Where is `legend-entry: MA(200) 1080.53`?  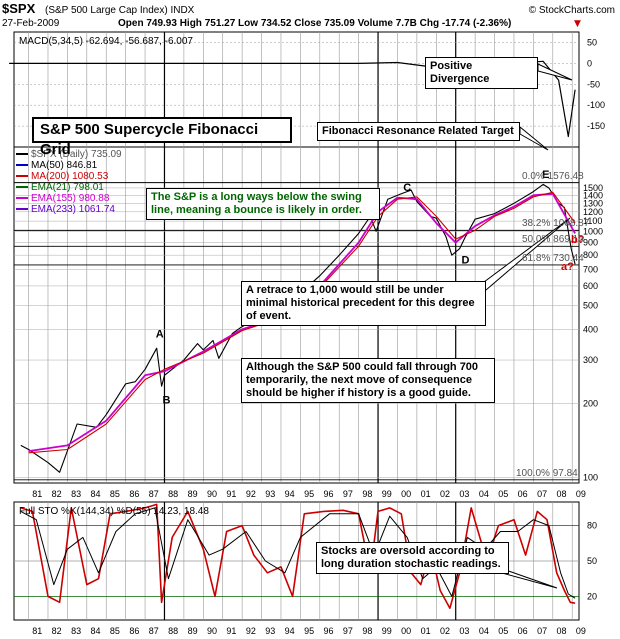
legend-entry: MA(200) 1080.53 is located at coordinates (69, 176).